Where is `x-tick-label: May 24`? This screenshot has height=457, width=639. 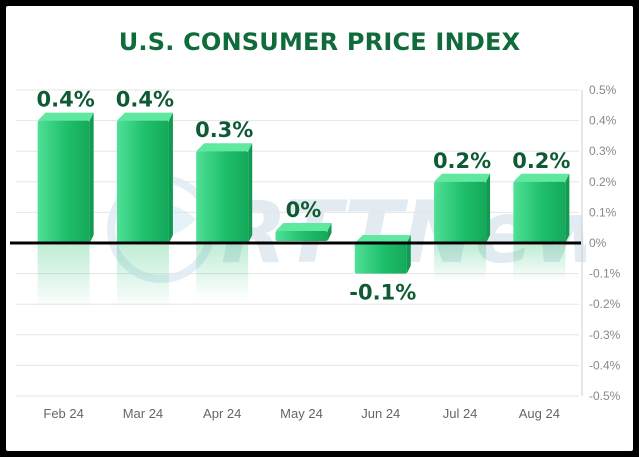
x-tick-label: May 24 is located at coordinates (301, 413).